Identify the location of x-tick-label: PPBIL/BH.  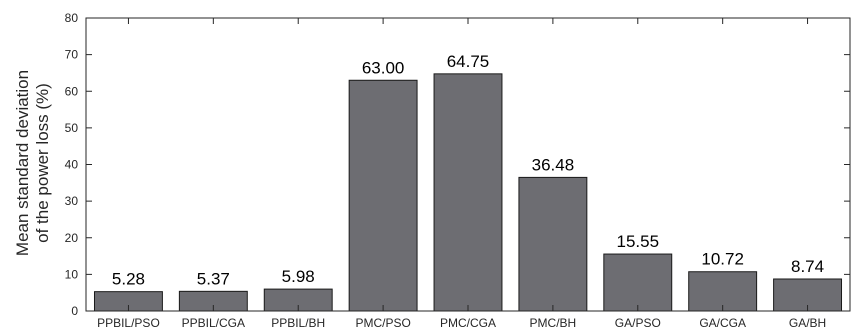
(298, 323).